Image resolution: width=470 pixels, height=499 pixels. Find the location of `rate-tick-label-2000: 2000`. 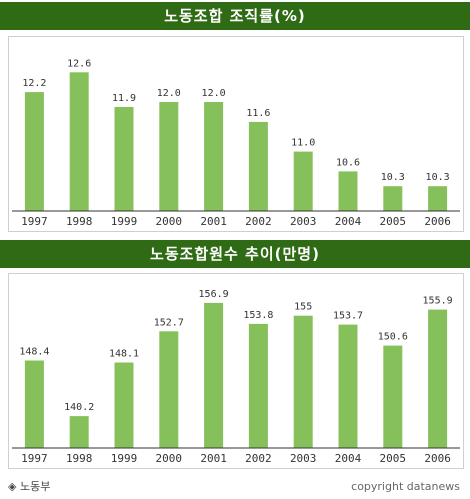

rate-tick-label-2000: 2000 is located at coordinates (169, 221).